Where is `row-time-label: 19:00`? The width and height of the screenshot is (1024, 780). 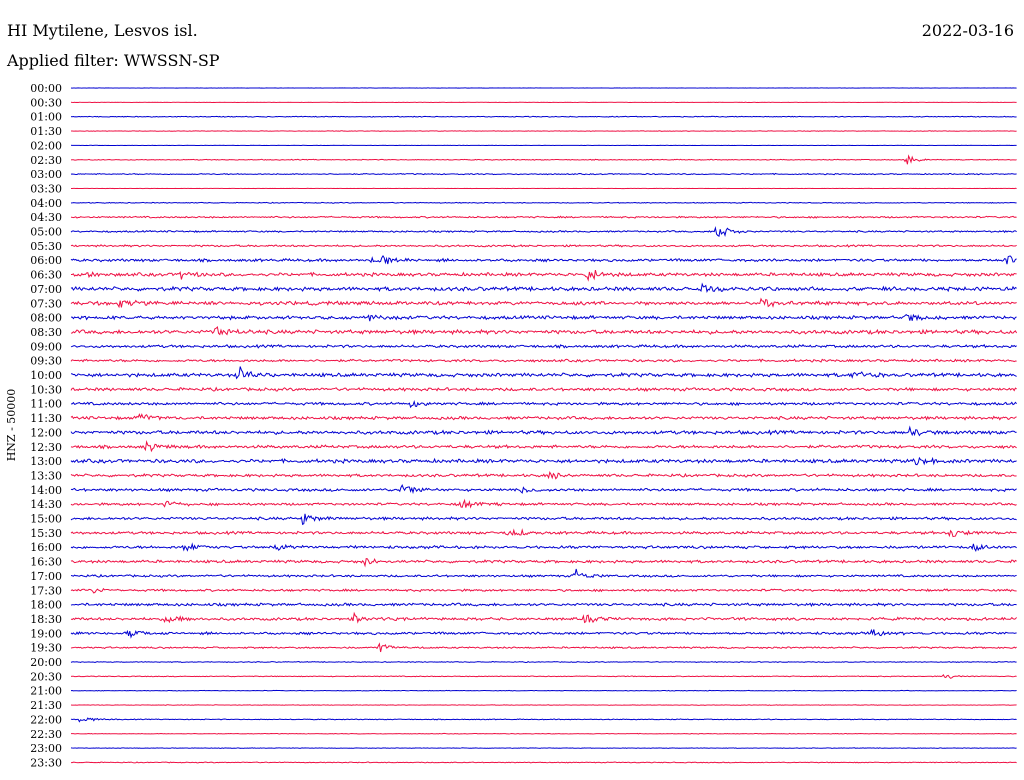 row-time-label: 19:00 is located at coordinates (46, 633).